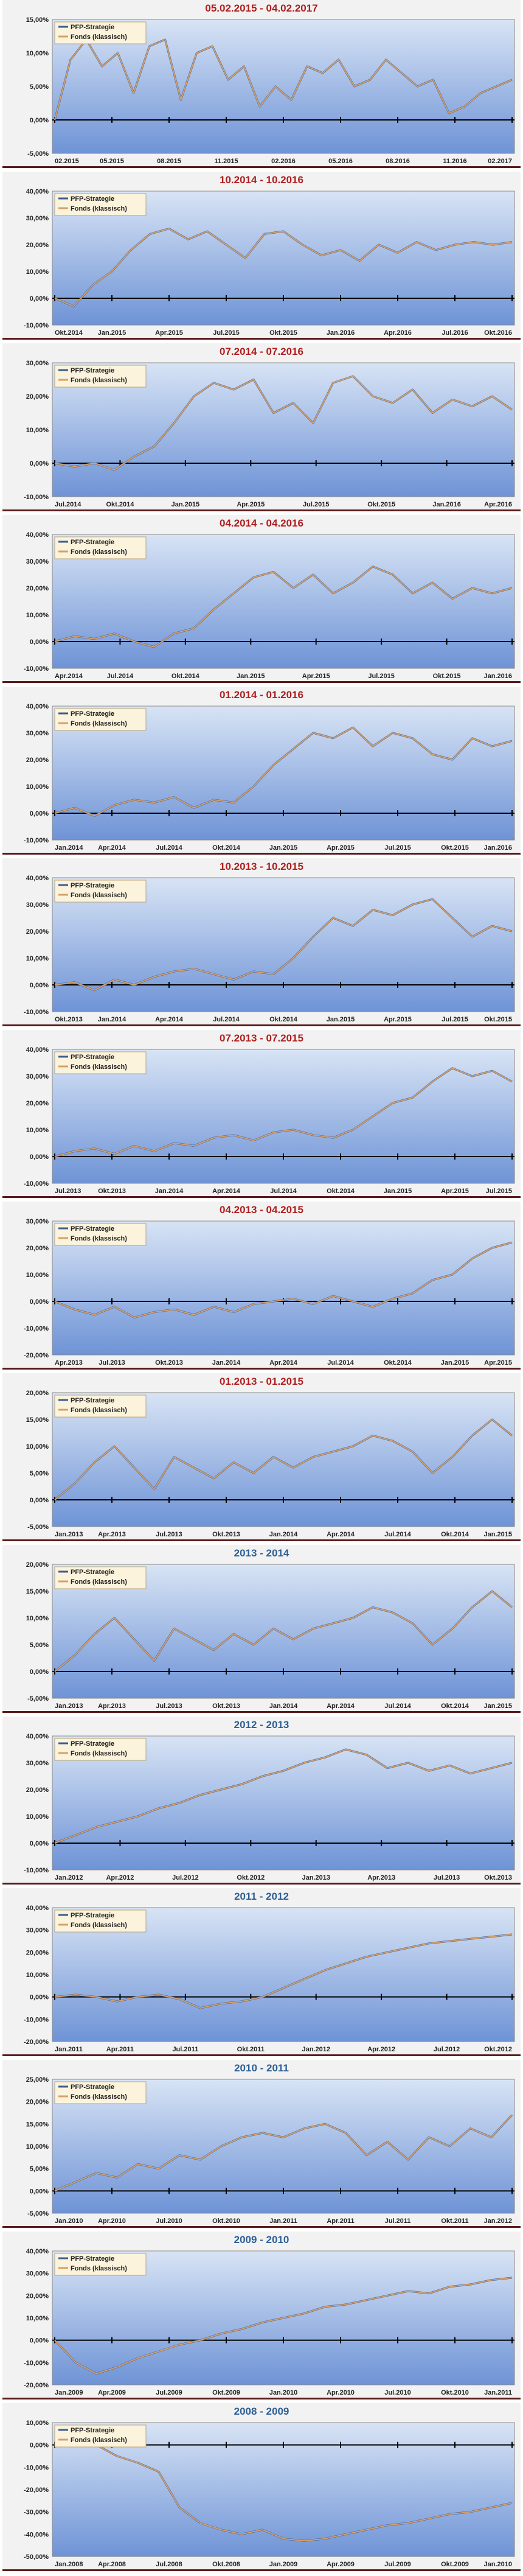  Describe the element at coordinates (68, 1191) in the screenshot. I see `x-tick-label: Jul.2013` at that location.